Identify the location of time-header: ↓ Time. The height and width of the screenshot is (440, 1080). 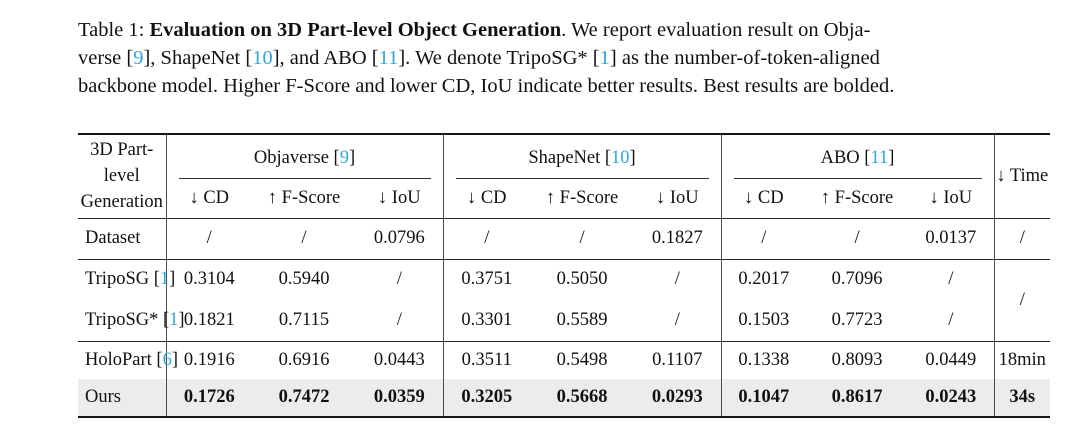
(1022, 176).